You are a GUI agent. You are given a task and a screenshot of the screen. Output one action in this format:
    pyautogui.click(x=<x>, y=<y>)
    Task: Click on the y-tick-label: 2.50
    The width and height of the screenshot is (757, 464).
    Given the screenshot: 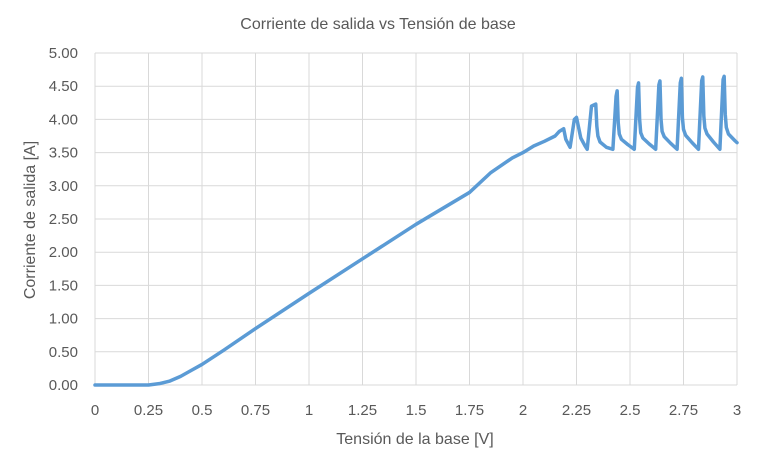 What is the action you would take?
    pyautogui.click(x=63, y=219)
    